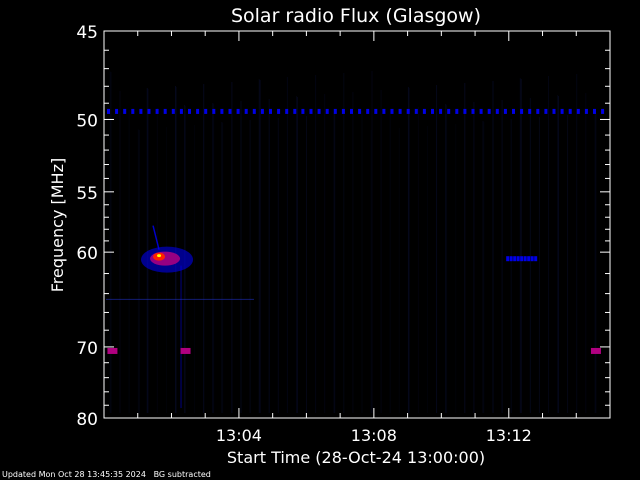 The width and height of the screenshot is (640, 480). What do you see at coordinates (356, 16) in the screenshot?
I see `chart-title: Solar radio Flux (Glasgow)` at bounding box center [356, 16].